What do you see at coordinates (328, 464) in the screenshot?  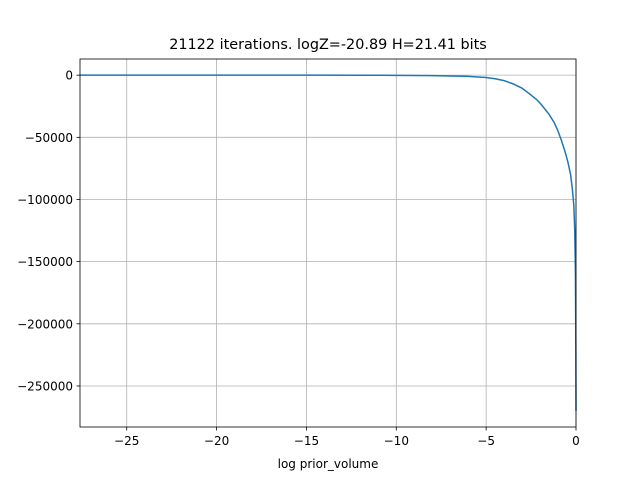 I see `x-axis-label: log prior_volume` at bounding box center [328, 464].